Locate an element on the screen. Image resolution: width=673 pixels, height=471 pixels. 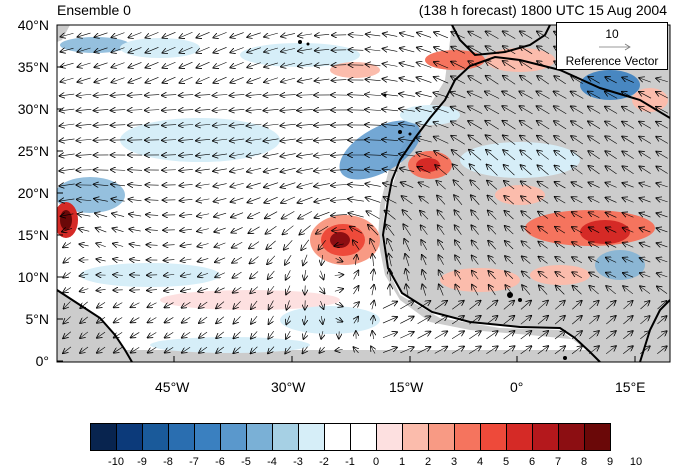
colorbar-label: 5 is located at coordinates (506, 462).